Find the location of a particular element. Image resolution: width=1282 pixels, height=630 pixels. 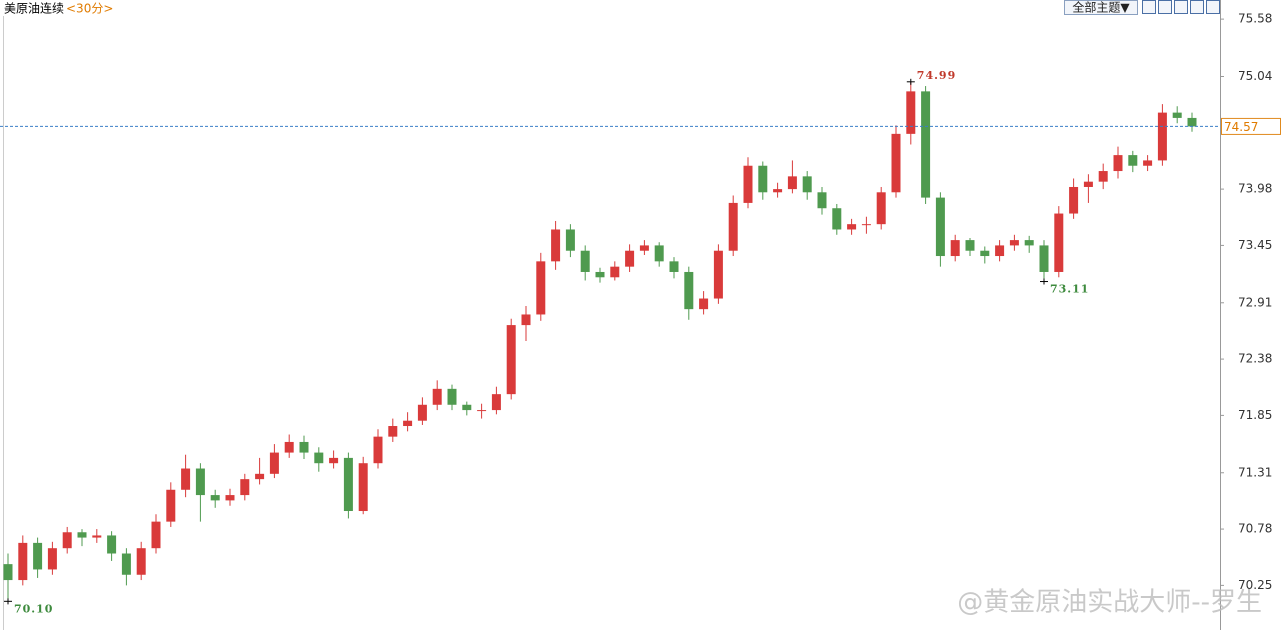

y-tick-label: 73.45 is located at coordinates (1255, 245).